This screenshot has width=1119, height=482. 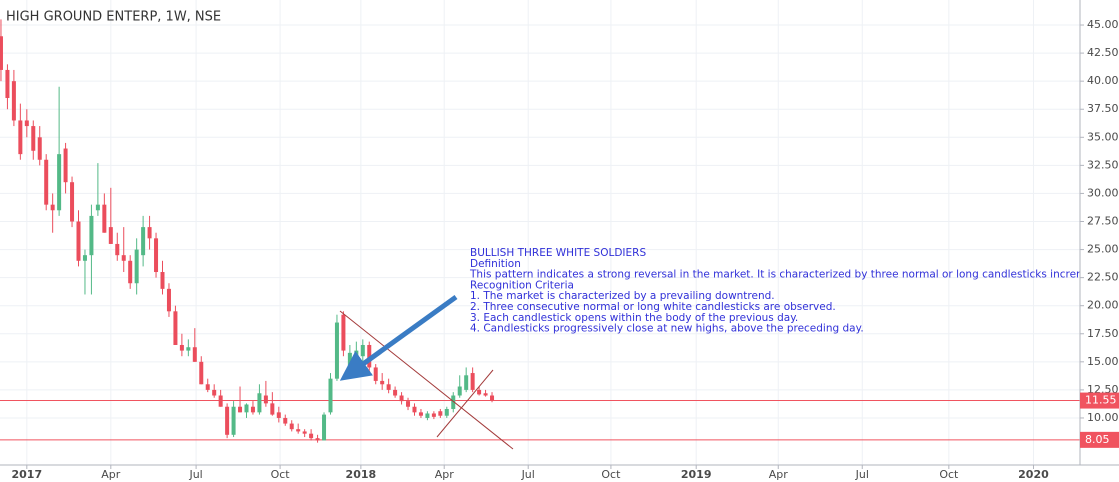 What do you see at coordinates (1103, 249) in the screenshot?
I see `y-tick-label: 25.00` at bounding box center [1103, 249].